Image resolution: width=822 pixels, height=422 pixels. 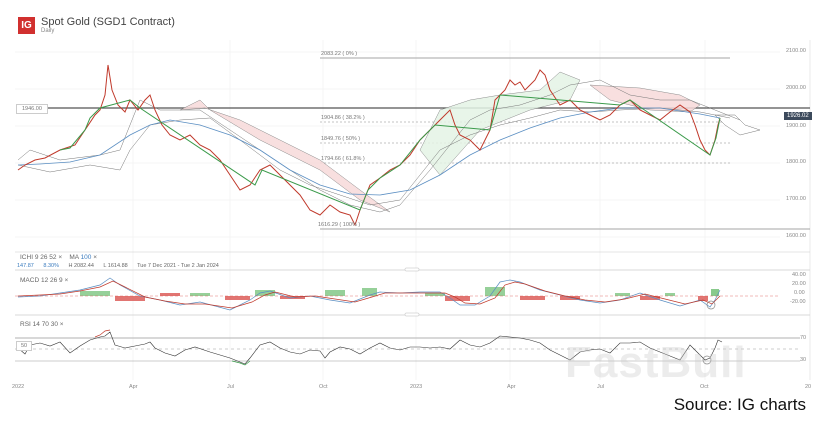 I want to click on y-tick: 1900.00, so click(x=796, y=126).